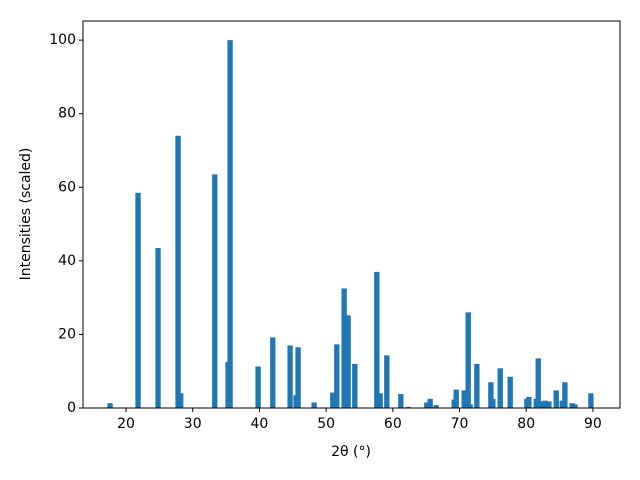  I want to click on y-tick-label: 40, so click(67, 261).